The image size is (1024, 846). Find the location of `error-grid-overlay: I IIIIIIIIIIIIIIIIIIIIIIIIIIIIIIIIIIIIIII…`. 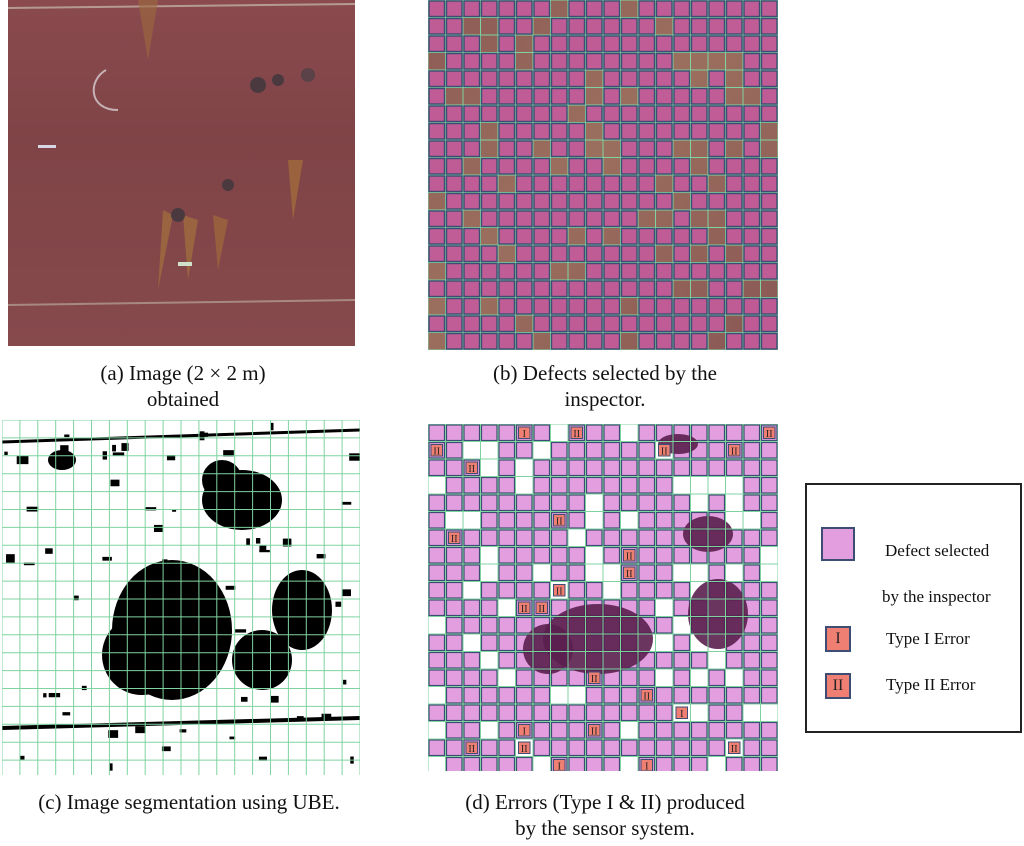

error-grid-overlay: I IIIIIIIIIIIIIIIIIIIIIIIIIIIIIIIIIIIIIII… is located at coordinates (603, 597).